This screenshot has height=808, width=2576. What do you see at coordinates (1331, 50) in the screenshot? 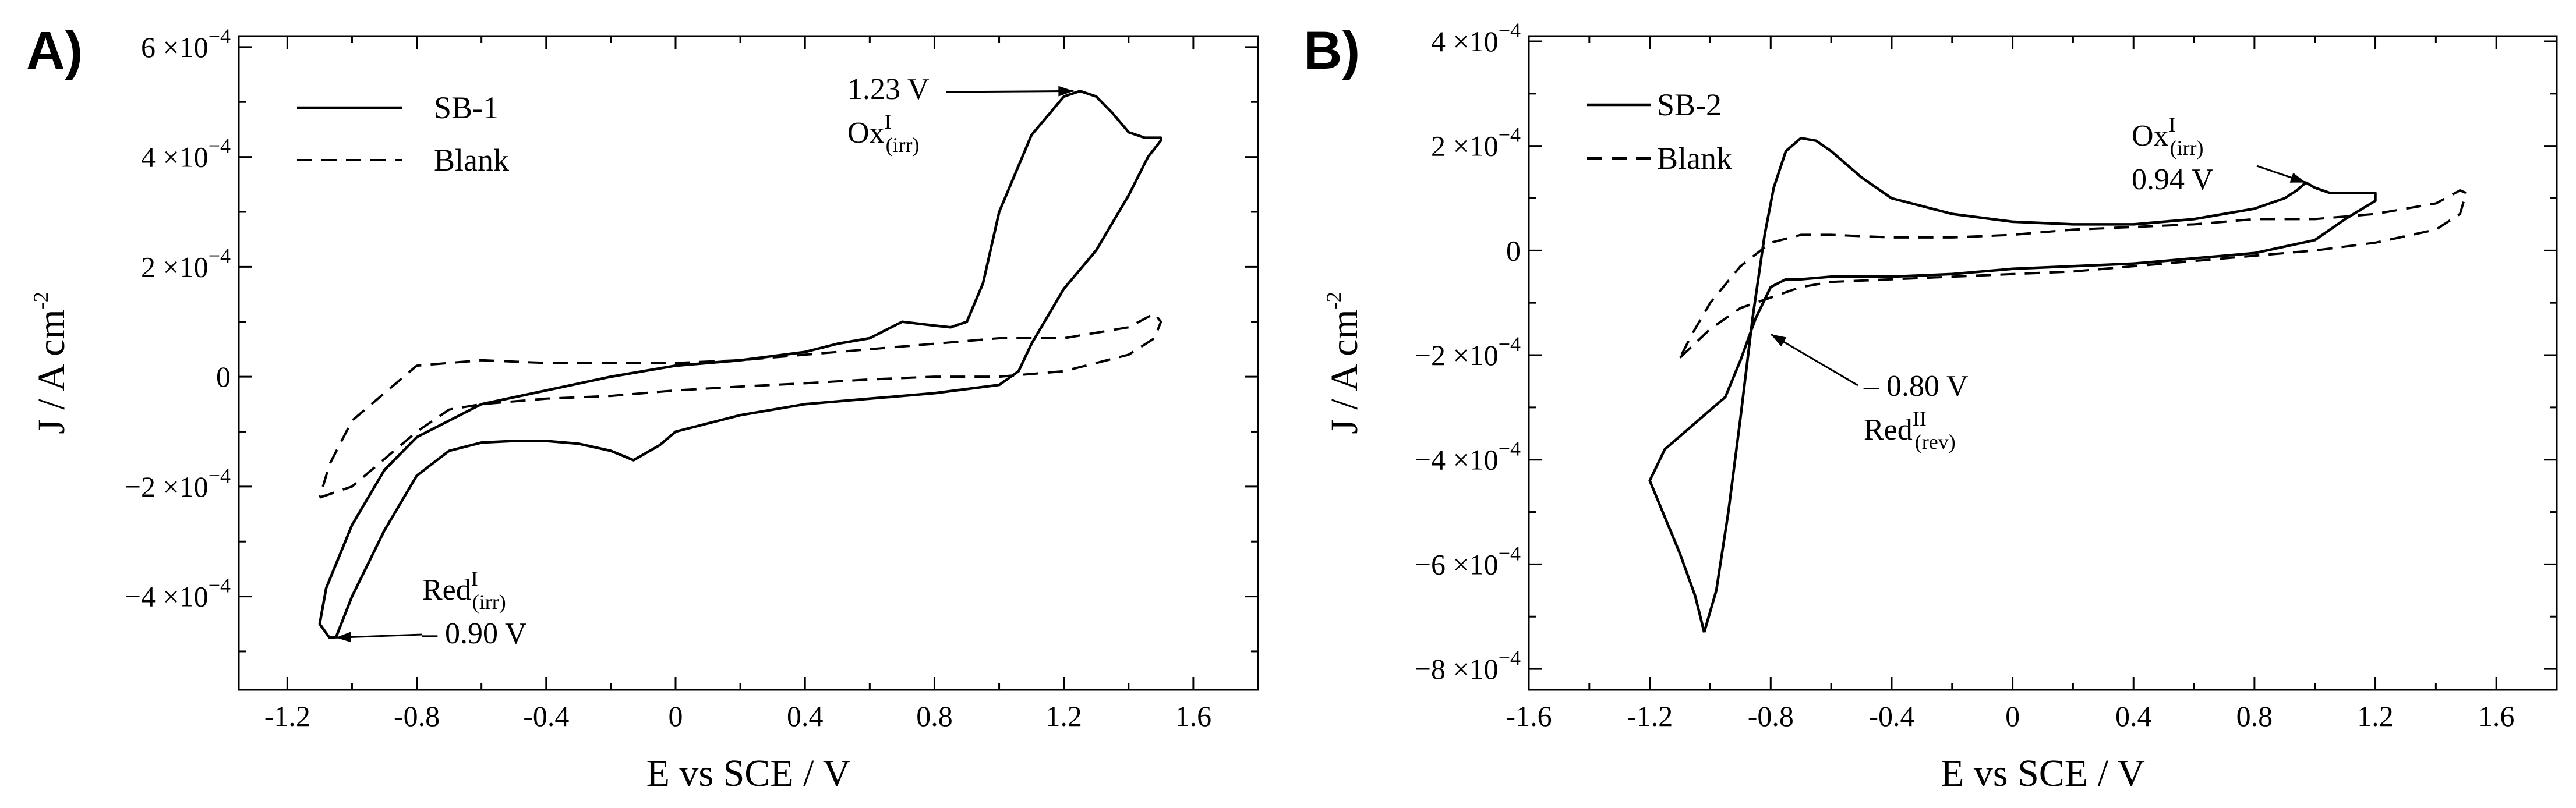
I see `panel-label: B)` at bounding box center [1331, 50].